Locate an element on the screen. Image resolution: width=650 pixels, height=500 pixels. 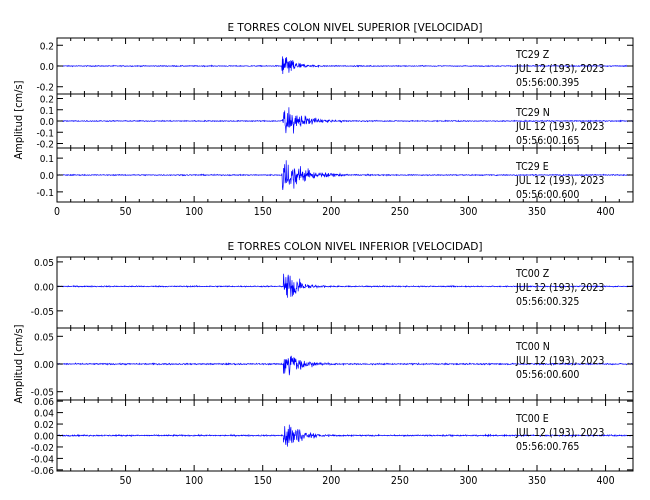
trace-time-label: 05:56:00.325 is located at coordinates (547, 302).